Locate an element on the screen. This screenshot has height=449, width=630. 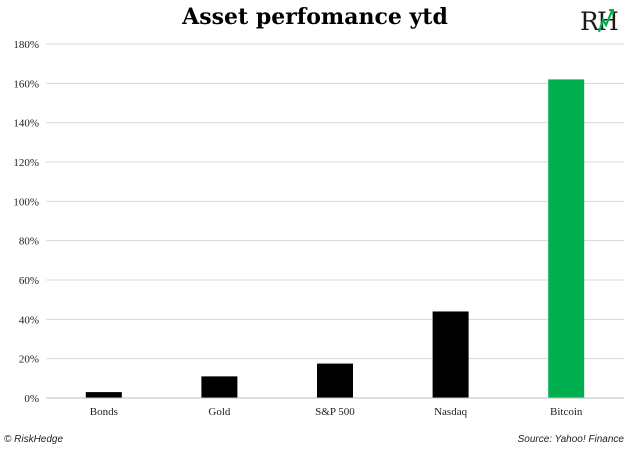
riskhedge-logo: R H is located at coordinates (601, 21).